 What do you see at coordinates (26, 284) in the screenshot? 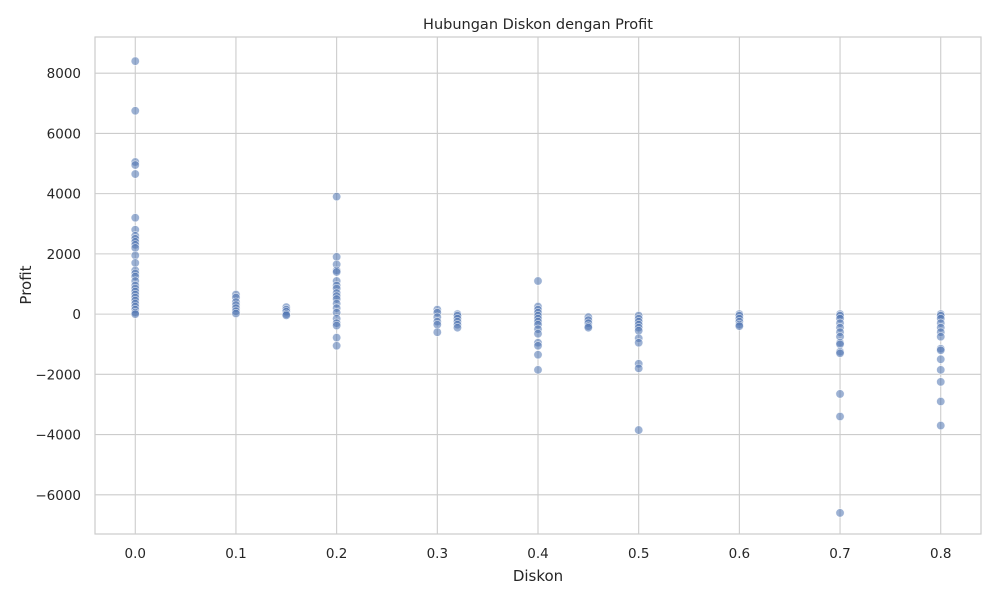
I see `y-axis-label: Profit` at bounding box center [26, 284].